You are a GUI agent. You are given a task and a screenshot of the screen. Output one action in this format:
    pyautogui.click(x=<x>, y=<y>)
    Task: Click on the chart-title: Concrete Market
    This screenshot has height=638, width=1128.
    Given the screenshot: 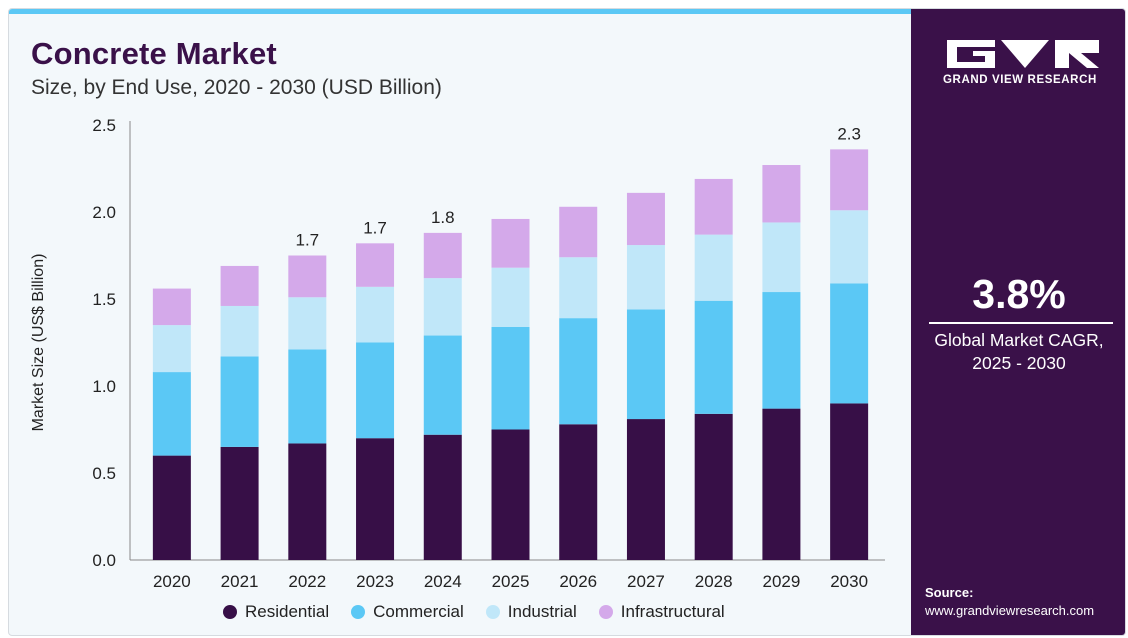 What is the action you would take?
    pyautogui.click(x=154, y=53)
    